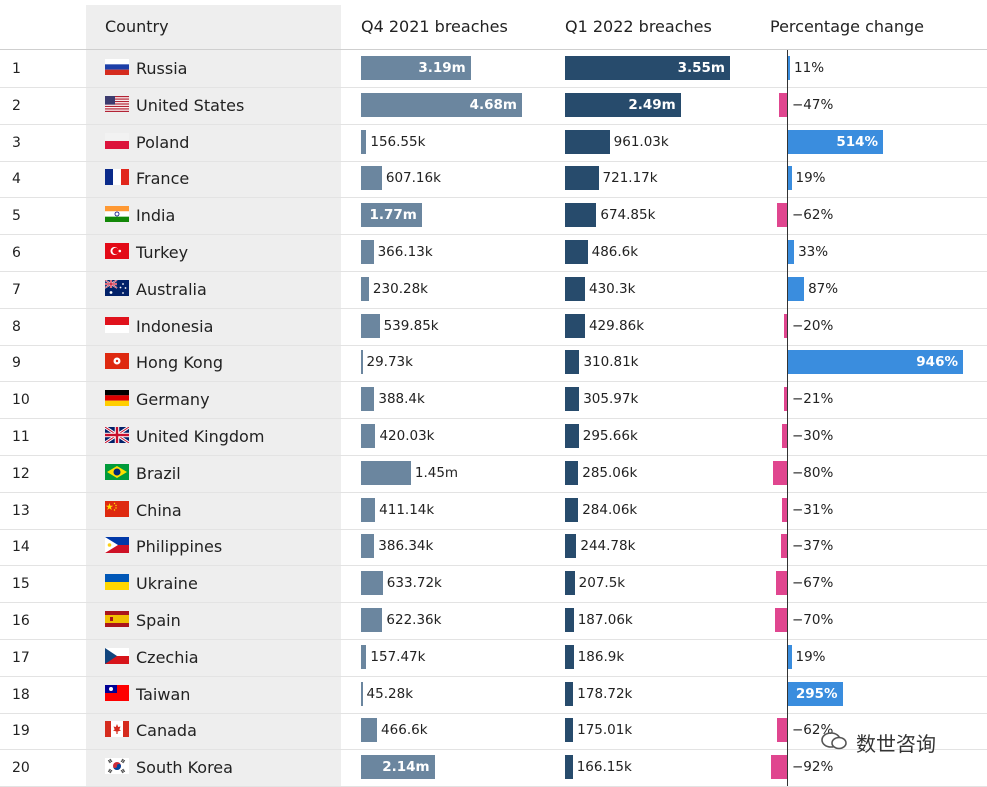 This screenshot has width=987, height=787. Describe the element at coordinates (117, 324) in the screenshot. I see `indonesia-flag-icon` at that location.